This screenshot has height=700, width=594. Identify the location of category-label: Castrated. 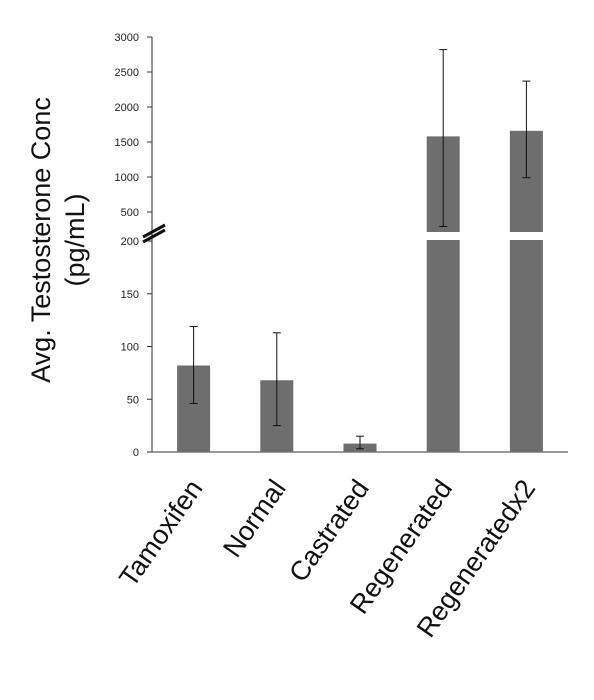
(329, 530).